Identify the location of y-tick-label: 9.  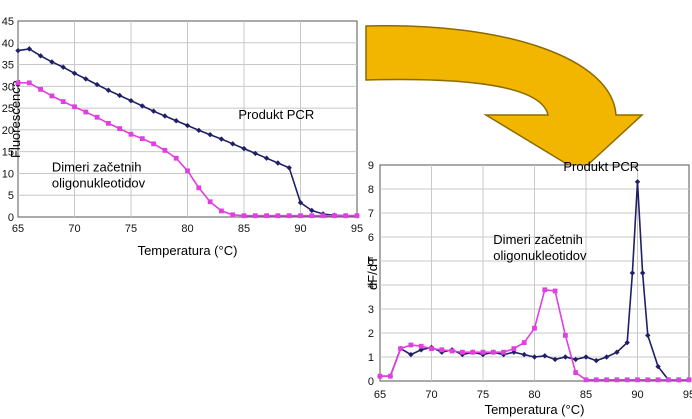
(371, 166).